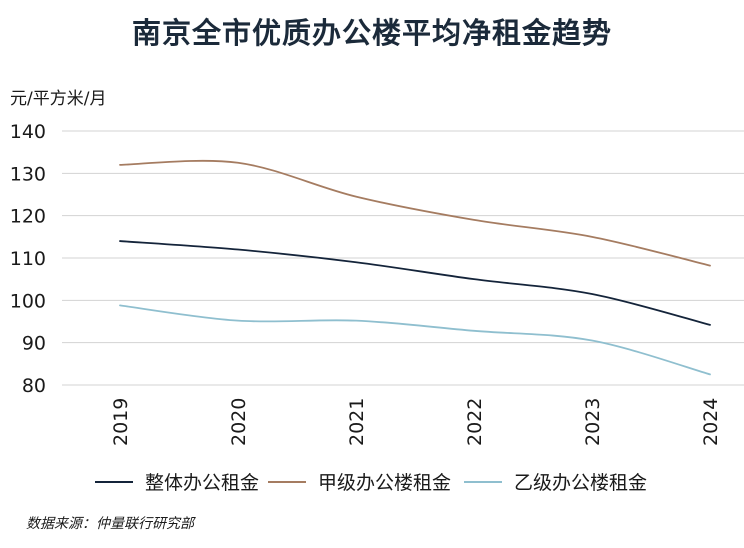  I want to click on legend-item-grade-b: 乙级办公楼租金, so click(555, 481).